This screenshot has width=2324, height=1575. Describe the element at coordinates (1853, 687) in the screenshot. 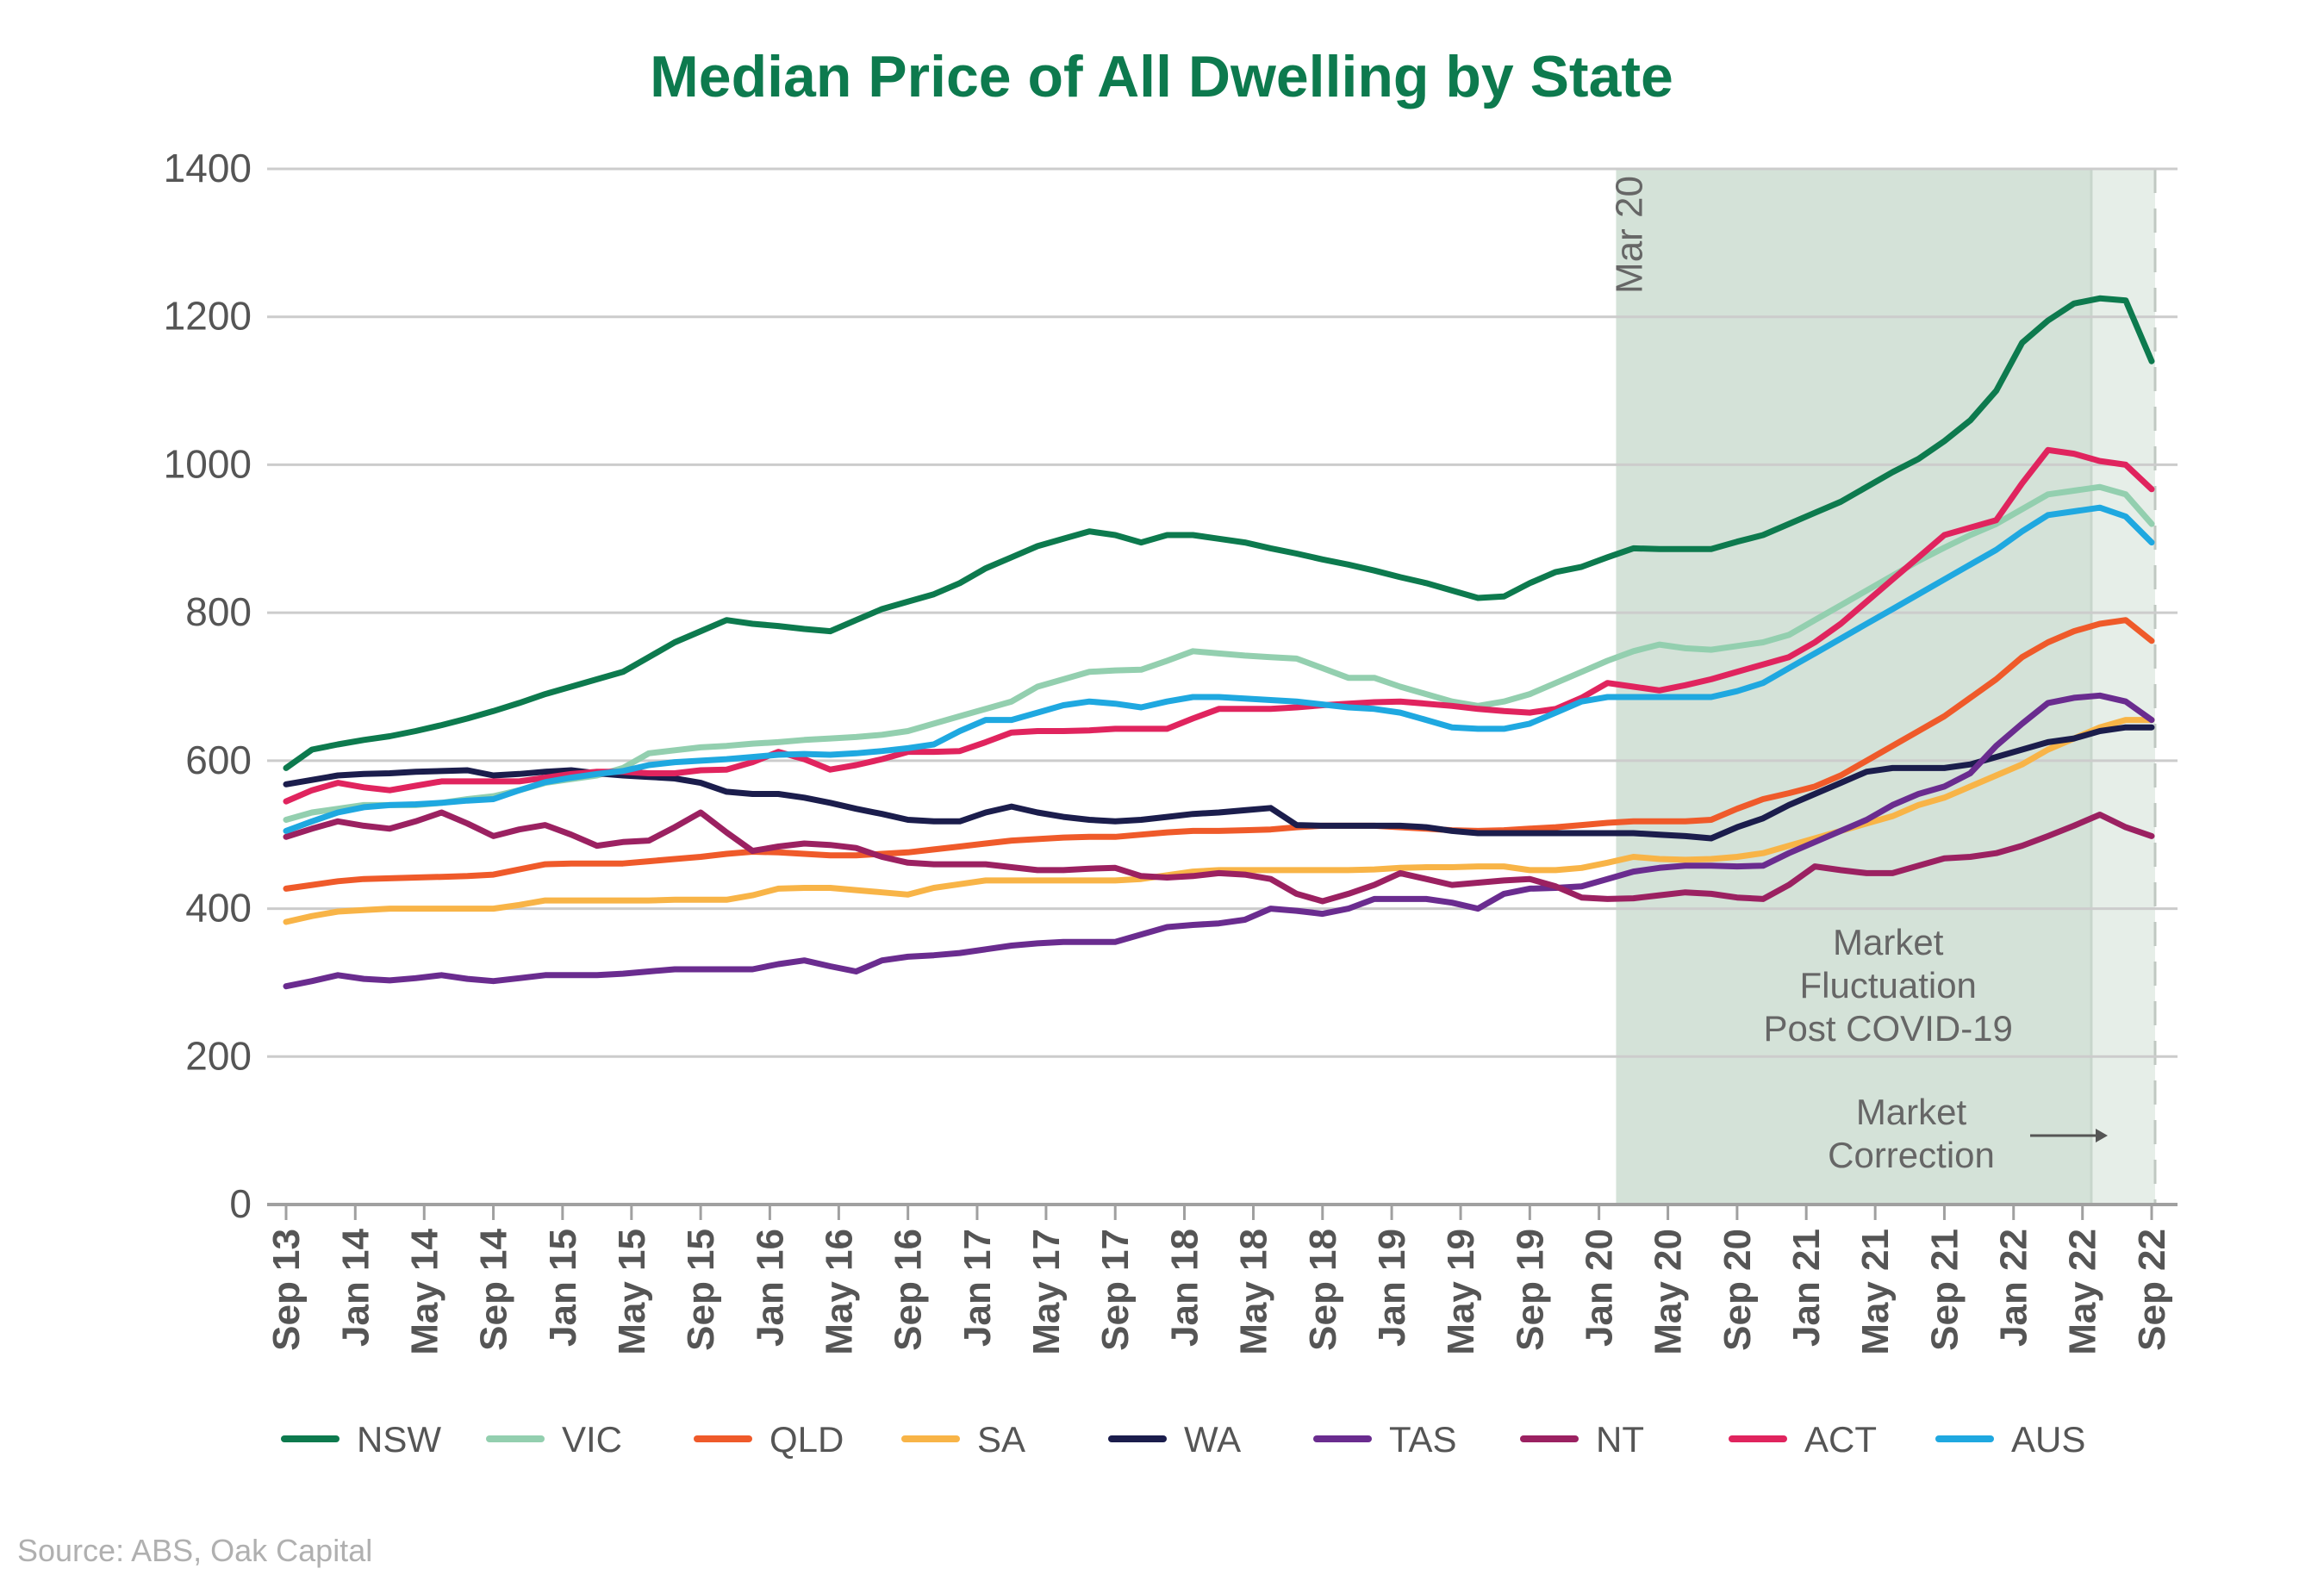

I see `covid-band` at that location.